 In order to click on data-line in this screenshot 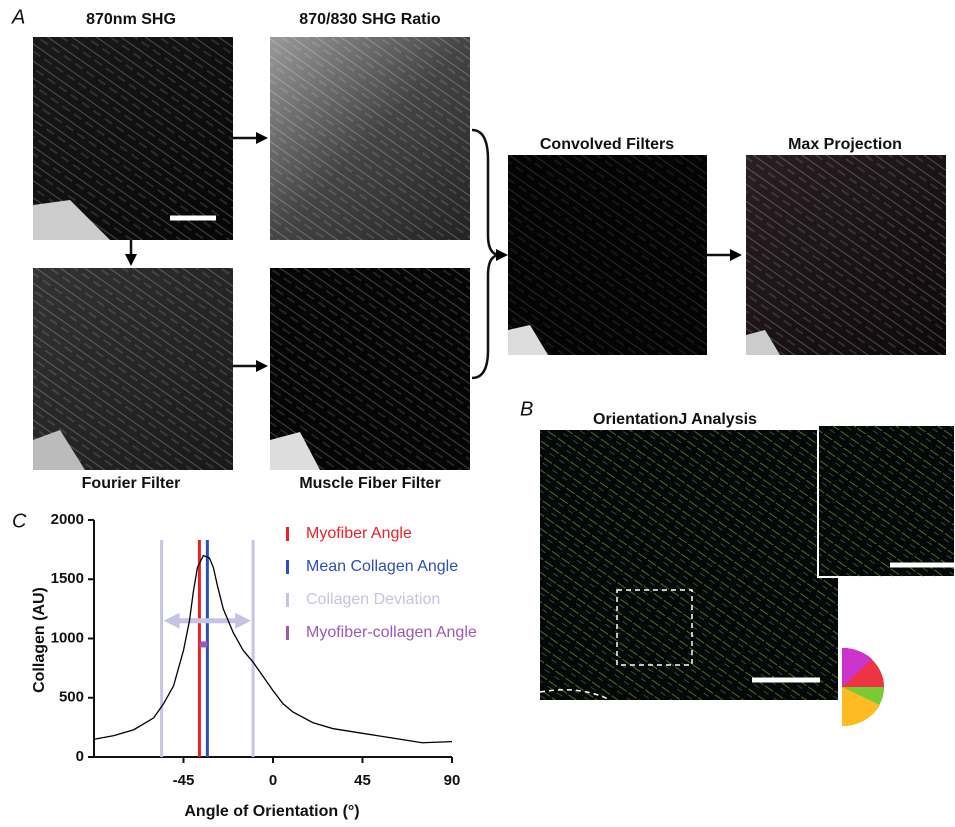, I will do `click(273, 649)`.